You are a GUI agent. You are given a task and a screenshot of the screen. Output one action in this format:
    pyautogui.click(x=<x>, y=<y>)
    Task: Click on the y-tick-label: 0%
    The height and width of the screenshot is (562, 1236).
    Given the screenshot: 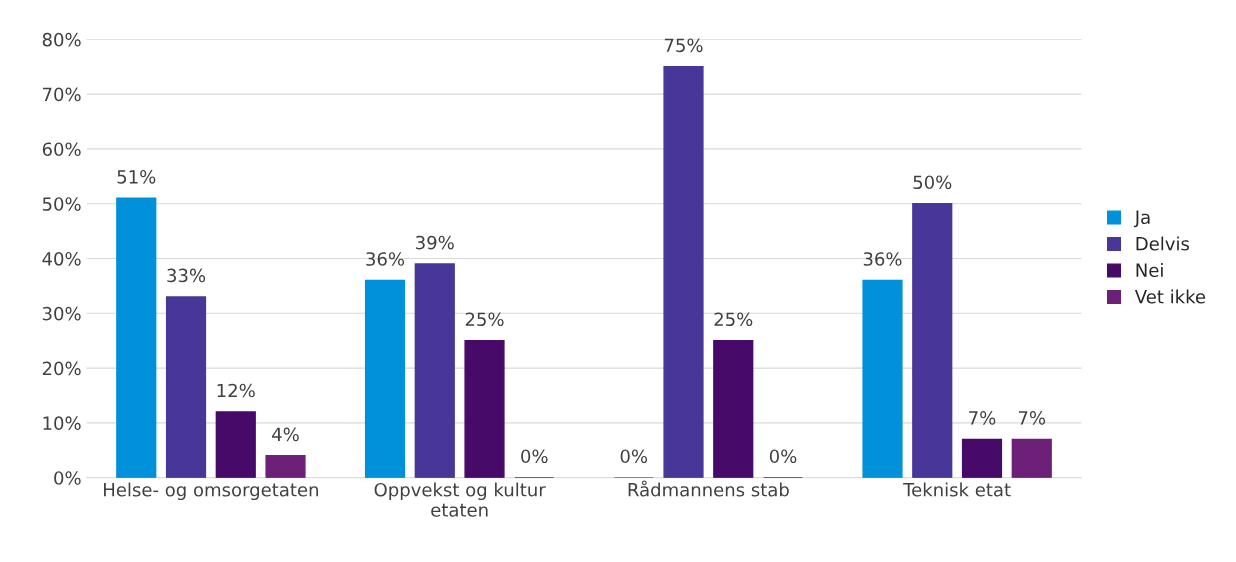 What is the action you would take?
    pyautogui.click(x=67, y=478)
    